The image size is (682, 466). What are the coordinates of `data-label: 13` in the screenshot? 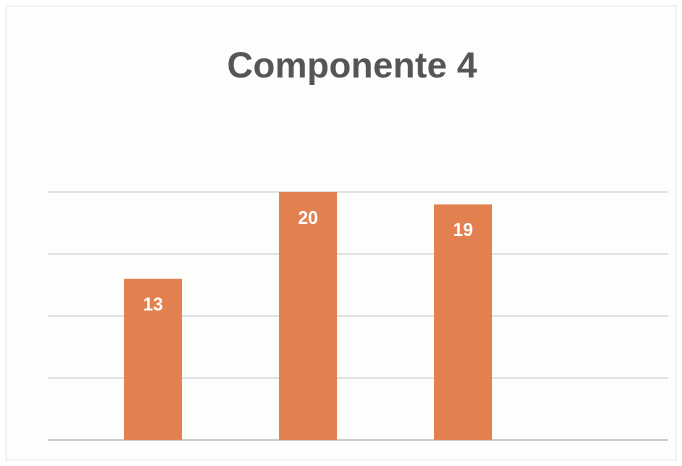 It's located at (153, 305).